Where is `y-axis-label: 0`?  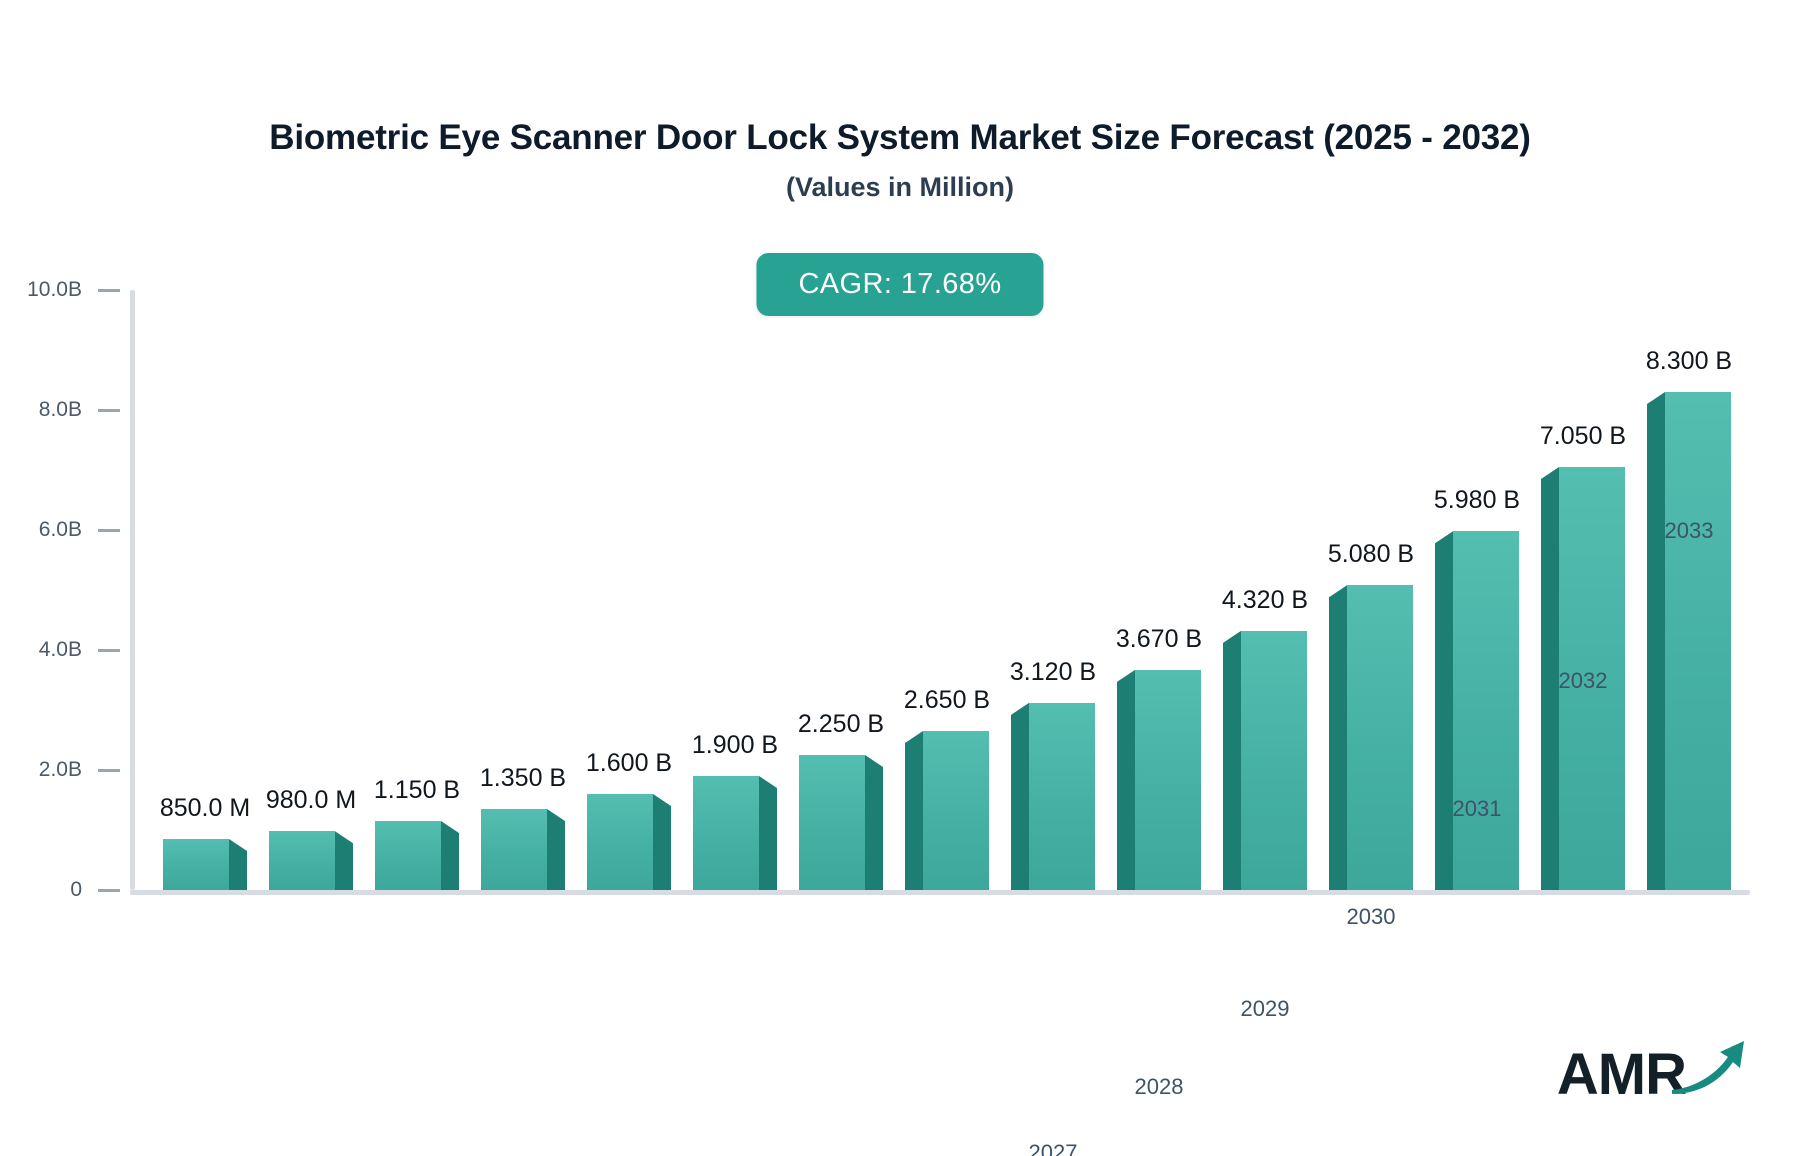
y-axis-label: 0 is located at coordinates (76, 889).